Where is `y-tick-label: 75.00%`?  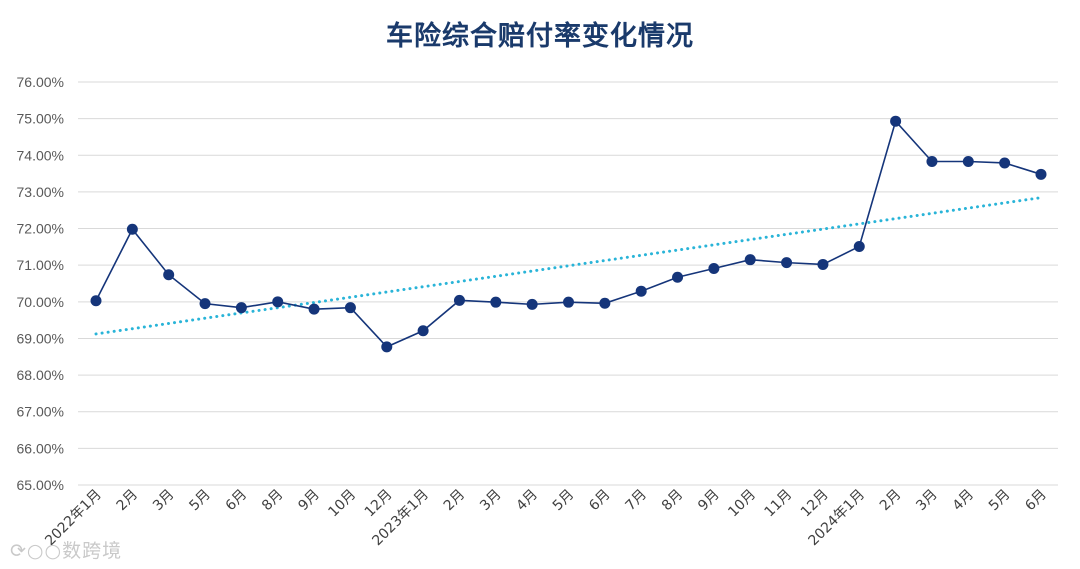 y-tick-label: 75.00% is located at coordinates (40, 119).